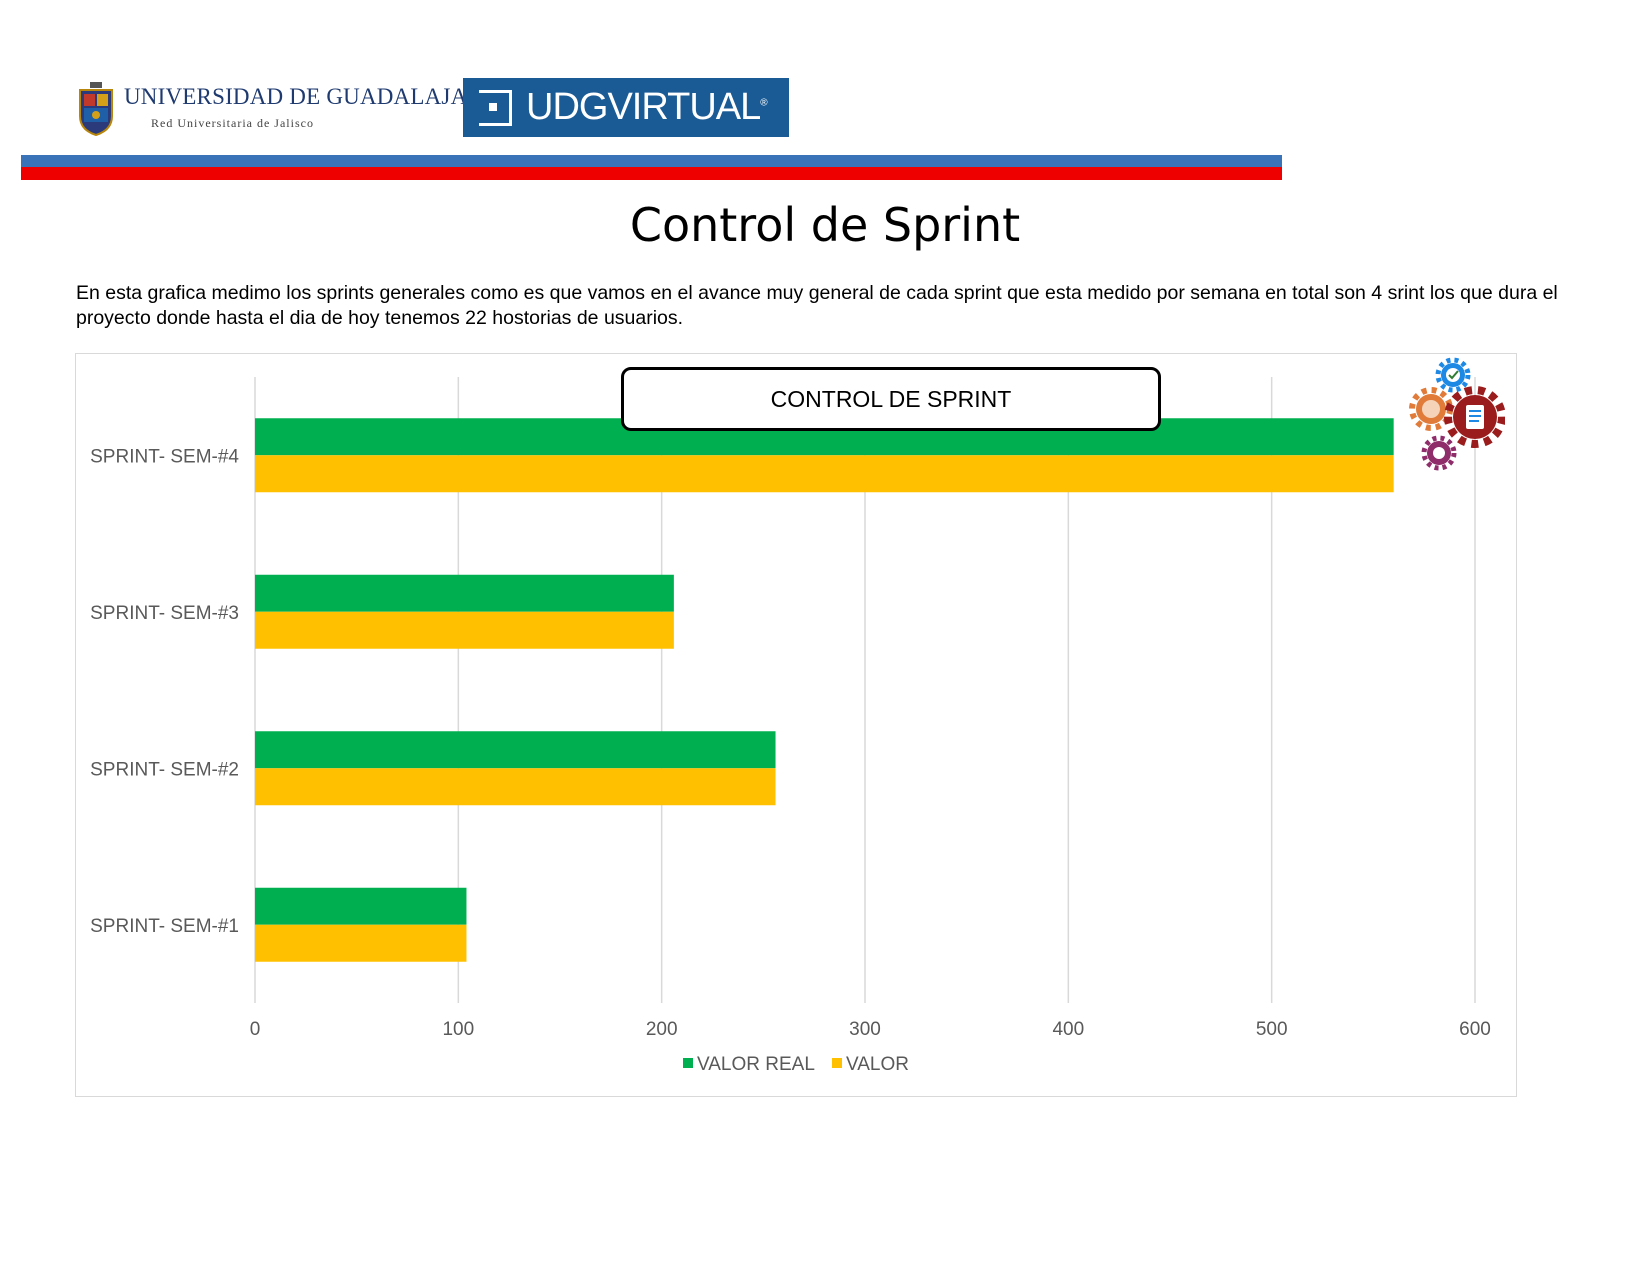 This screenshot has height=1275, width=1650. Describe the element at coordinates (651, 161) in the screenshot. I see `header-stripe-blue` at that location.